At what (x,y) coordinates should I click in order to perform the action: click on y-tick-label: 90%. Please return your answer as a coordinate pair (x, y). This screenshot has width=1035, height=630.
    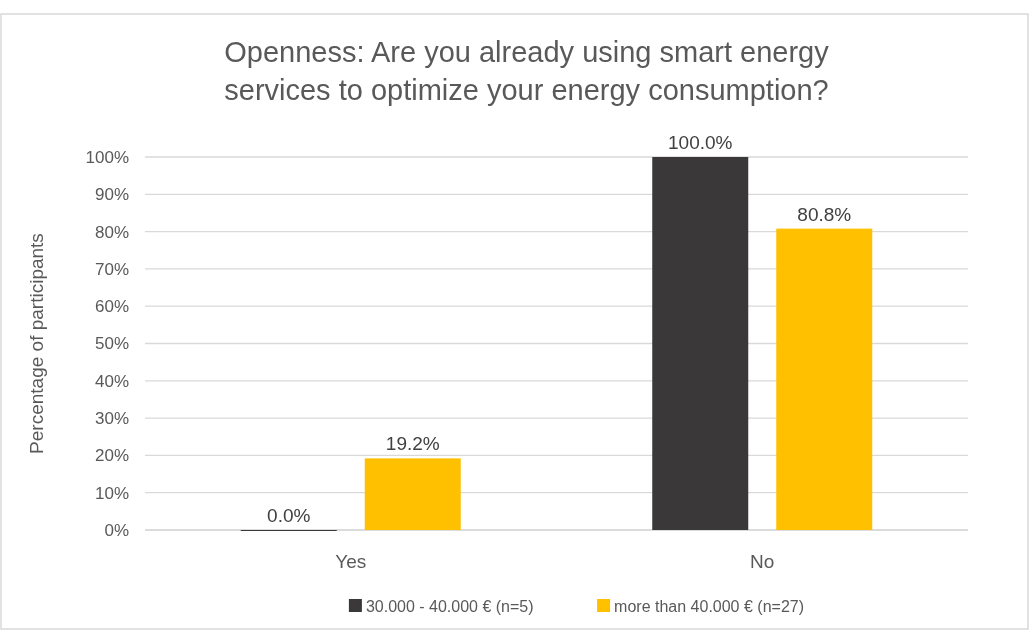
    Looking at the image, I should click on (111, 195).